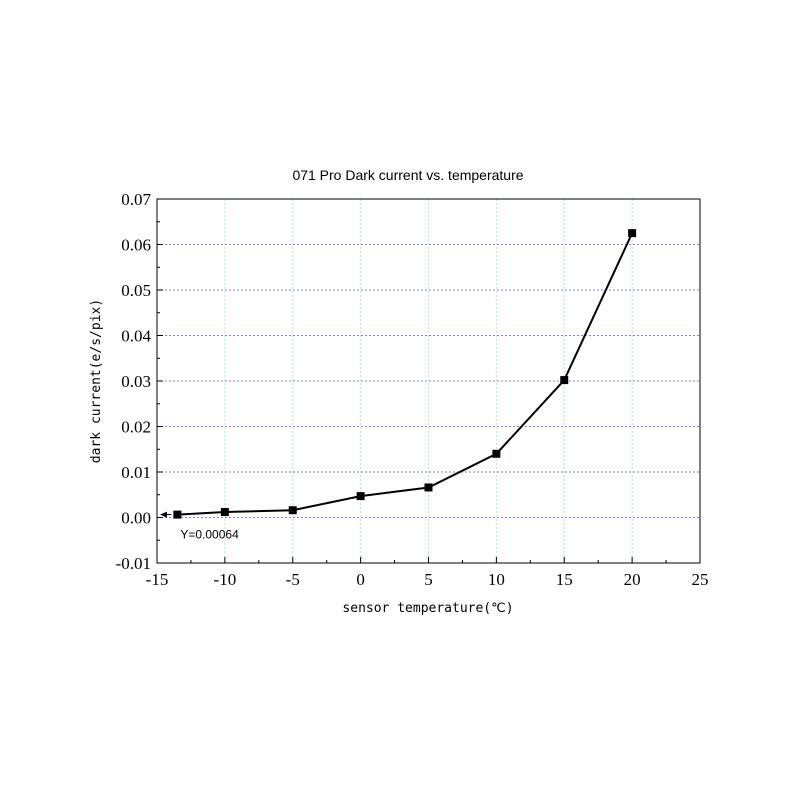 This screenshot has height=800, width=800. What do you see at coordinates (225, 579) in the screenshot?
I see `x-tick-label: -10` at bounding box center [225, 579].